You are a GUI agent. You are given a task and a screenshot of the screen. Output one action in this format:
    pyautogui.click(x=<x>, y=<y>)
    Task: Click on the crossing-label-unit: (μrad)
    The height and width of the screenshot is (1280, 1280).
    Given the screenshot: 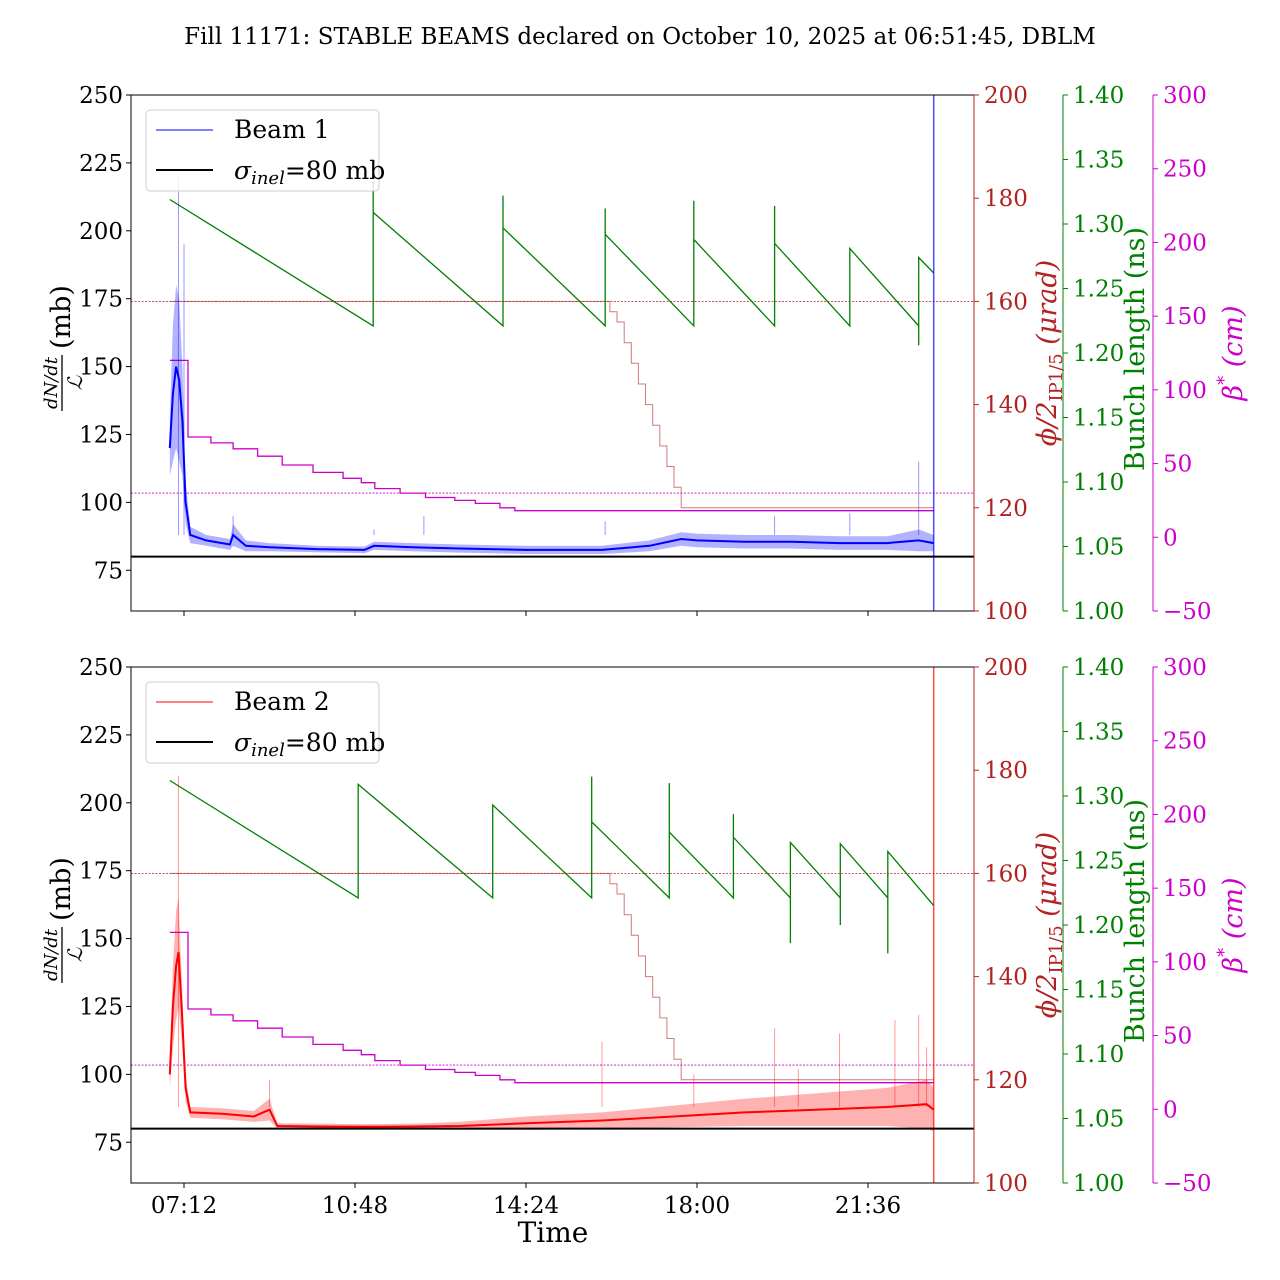 What is the action you would take?
    pyautogui.click(x=1047, y=307)
    